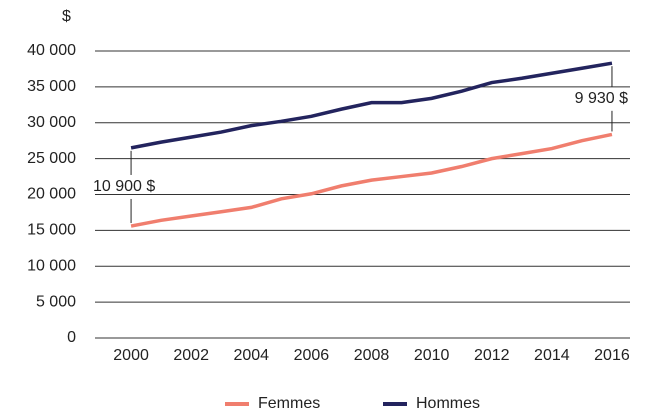 The image size is (657, 415). What do you see at coordinates (124, 186) in the screenshot?
I see `annotation: 10 900 $` at bounding box center [124, 186].